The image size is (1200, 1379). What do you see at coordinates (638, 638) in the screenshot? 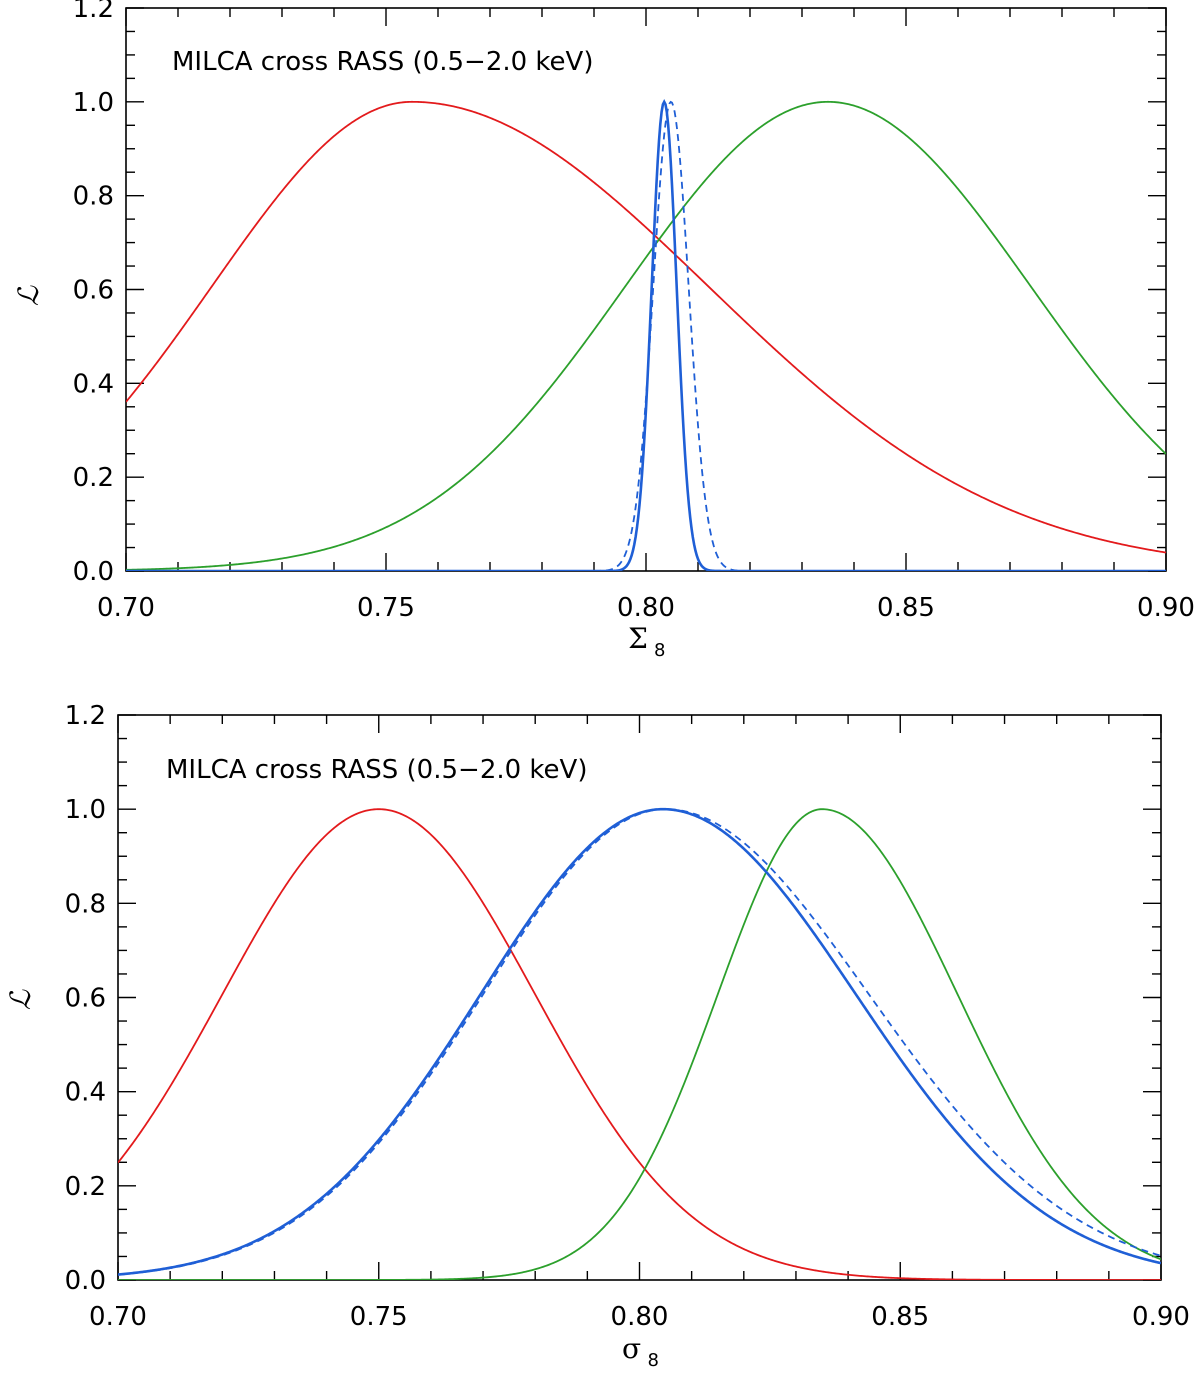
I see `x-axis-label: Σ` at bounding box center [638, 638].